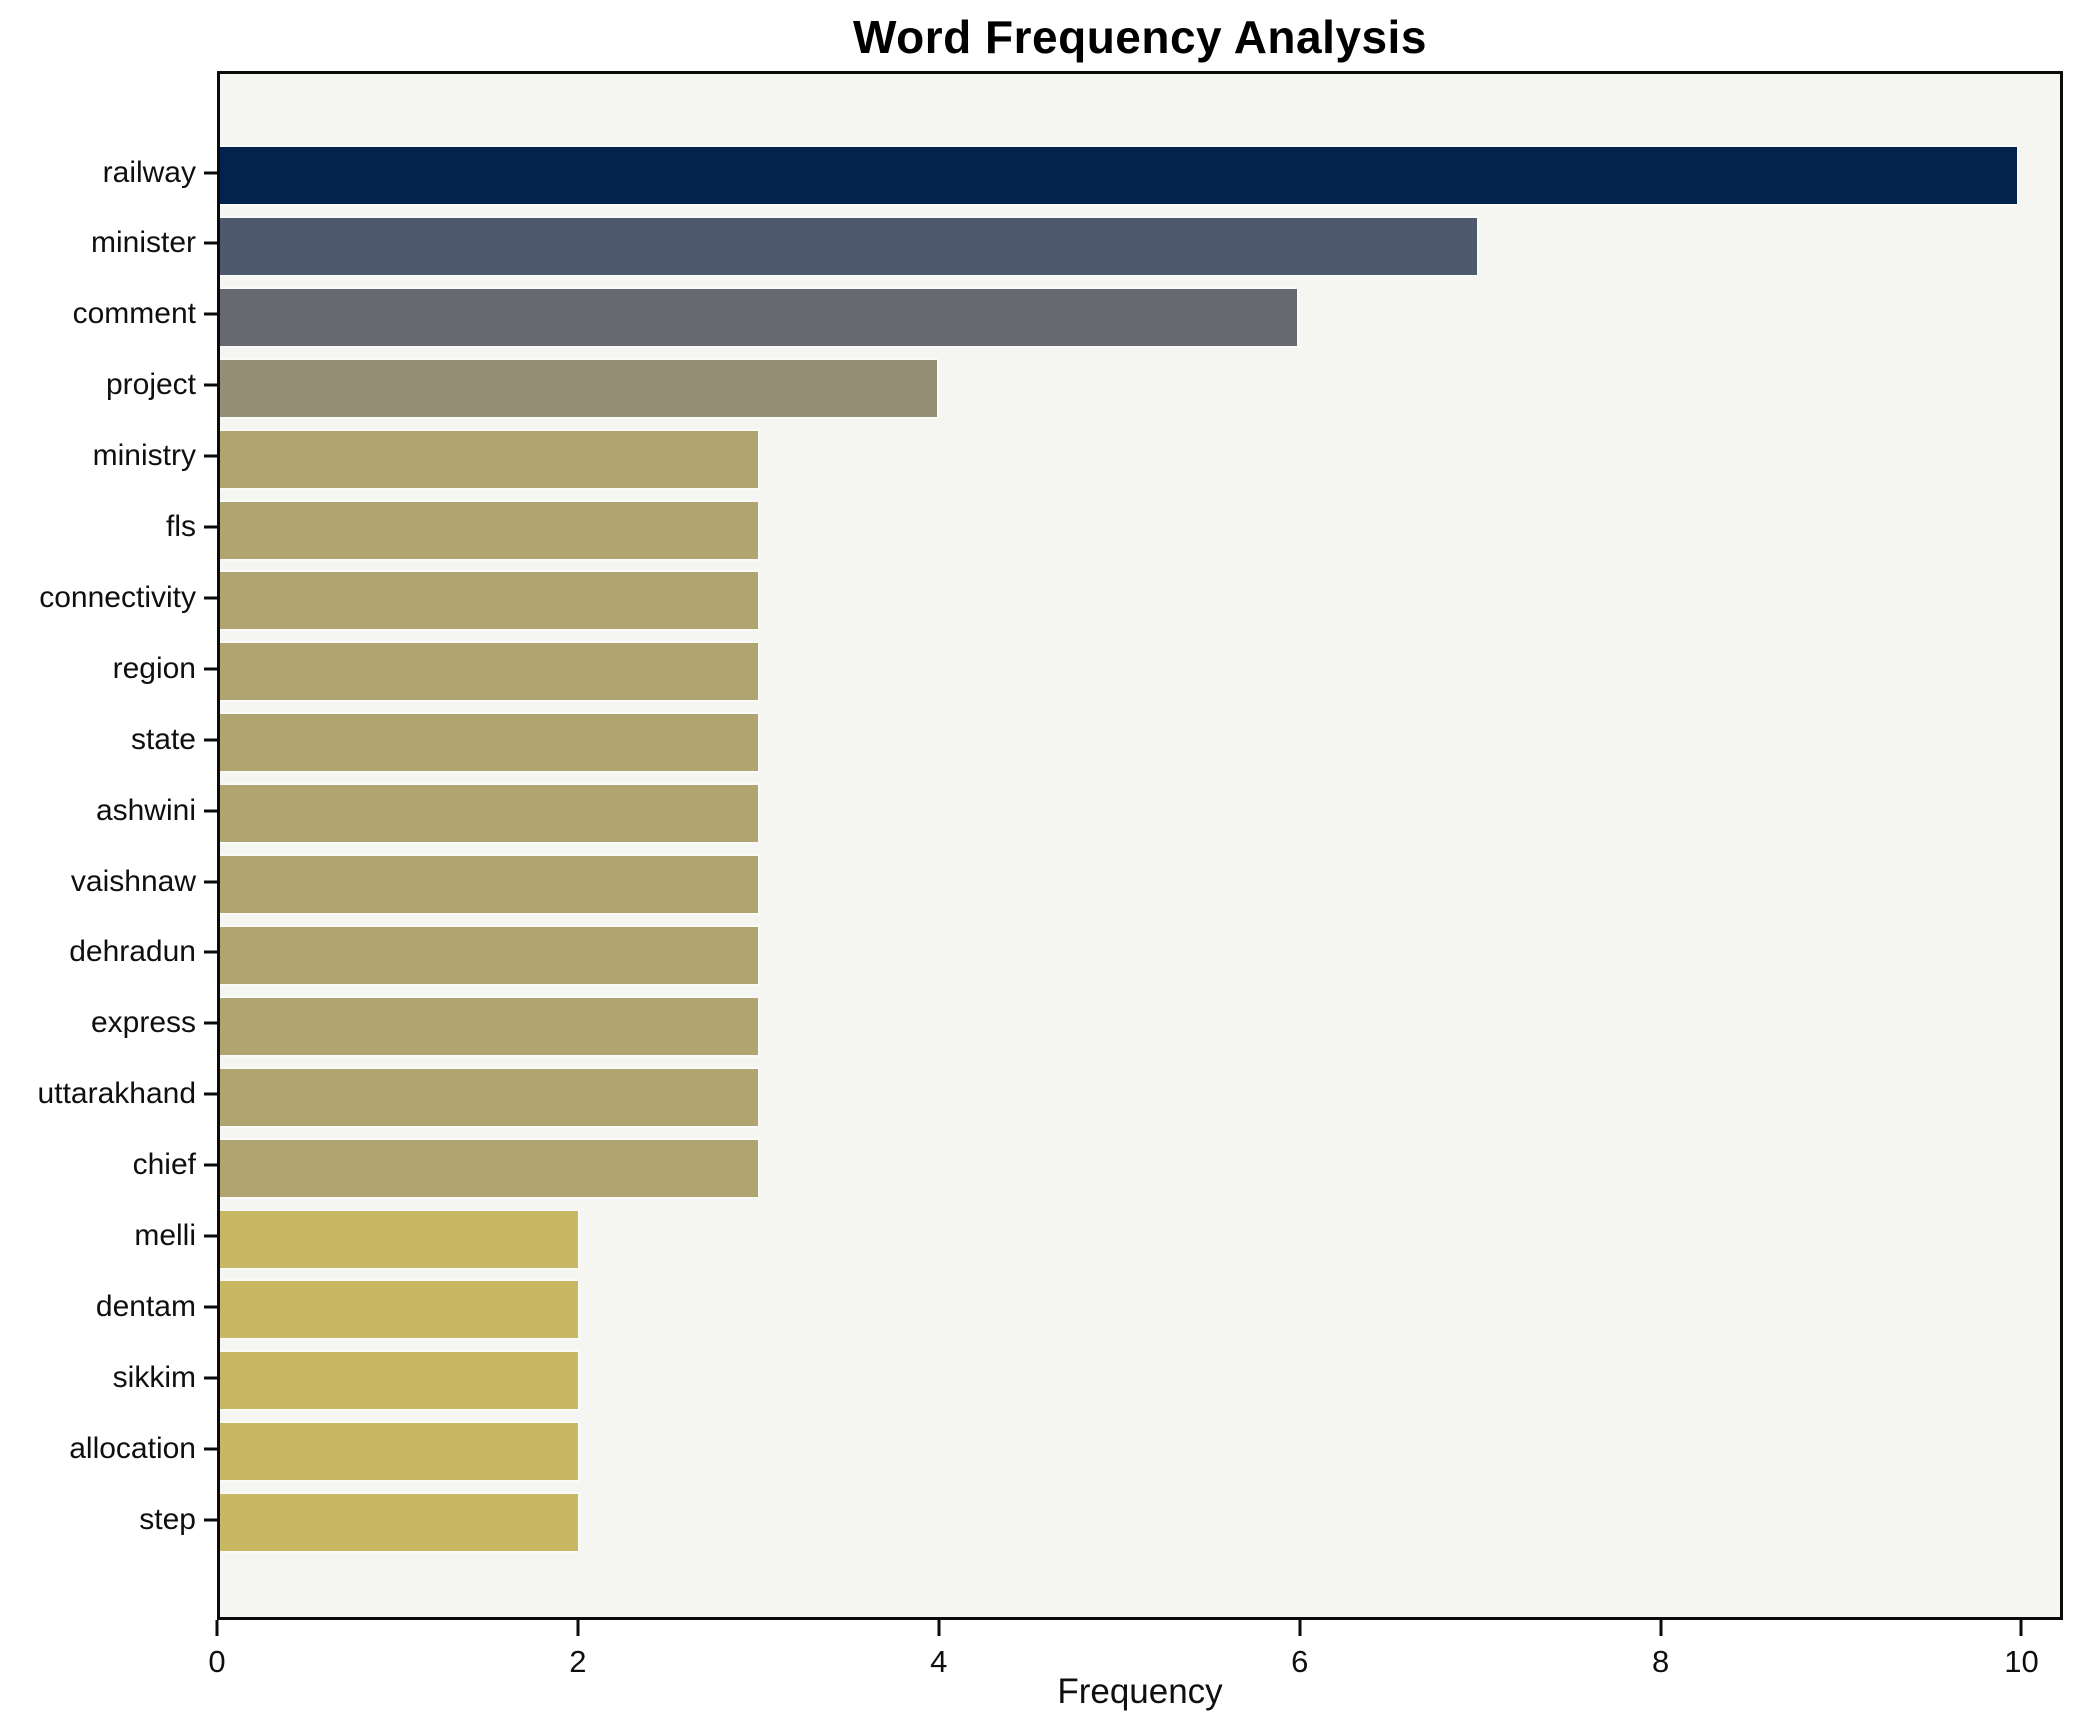 The image size is (2095, 1722). I want to click on bar-region, so click(490, 672).